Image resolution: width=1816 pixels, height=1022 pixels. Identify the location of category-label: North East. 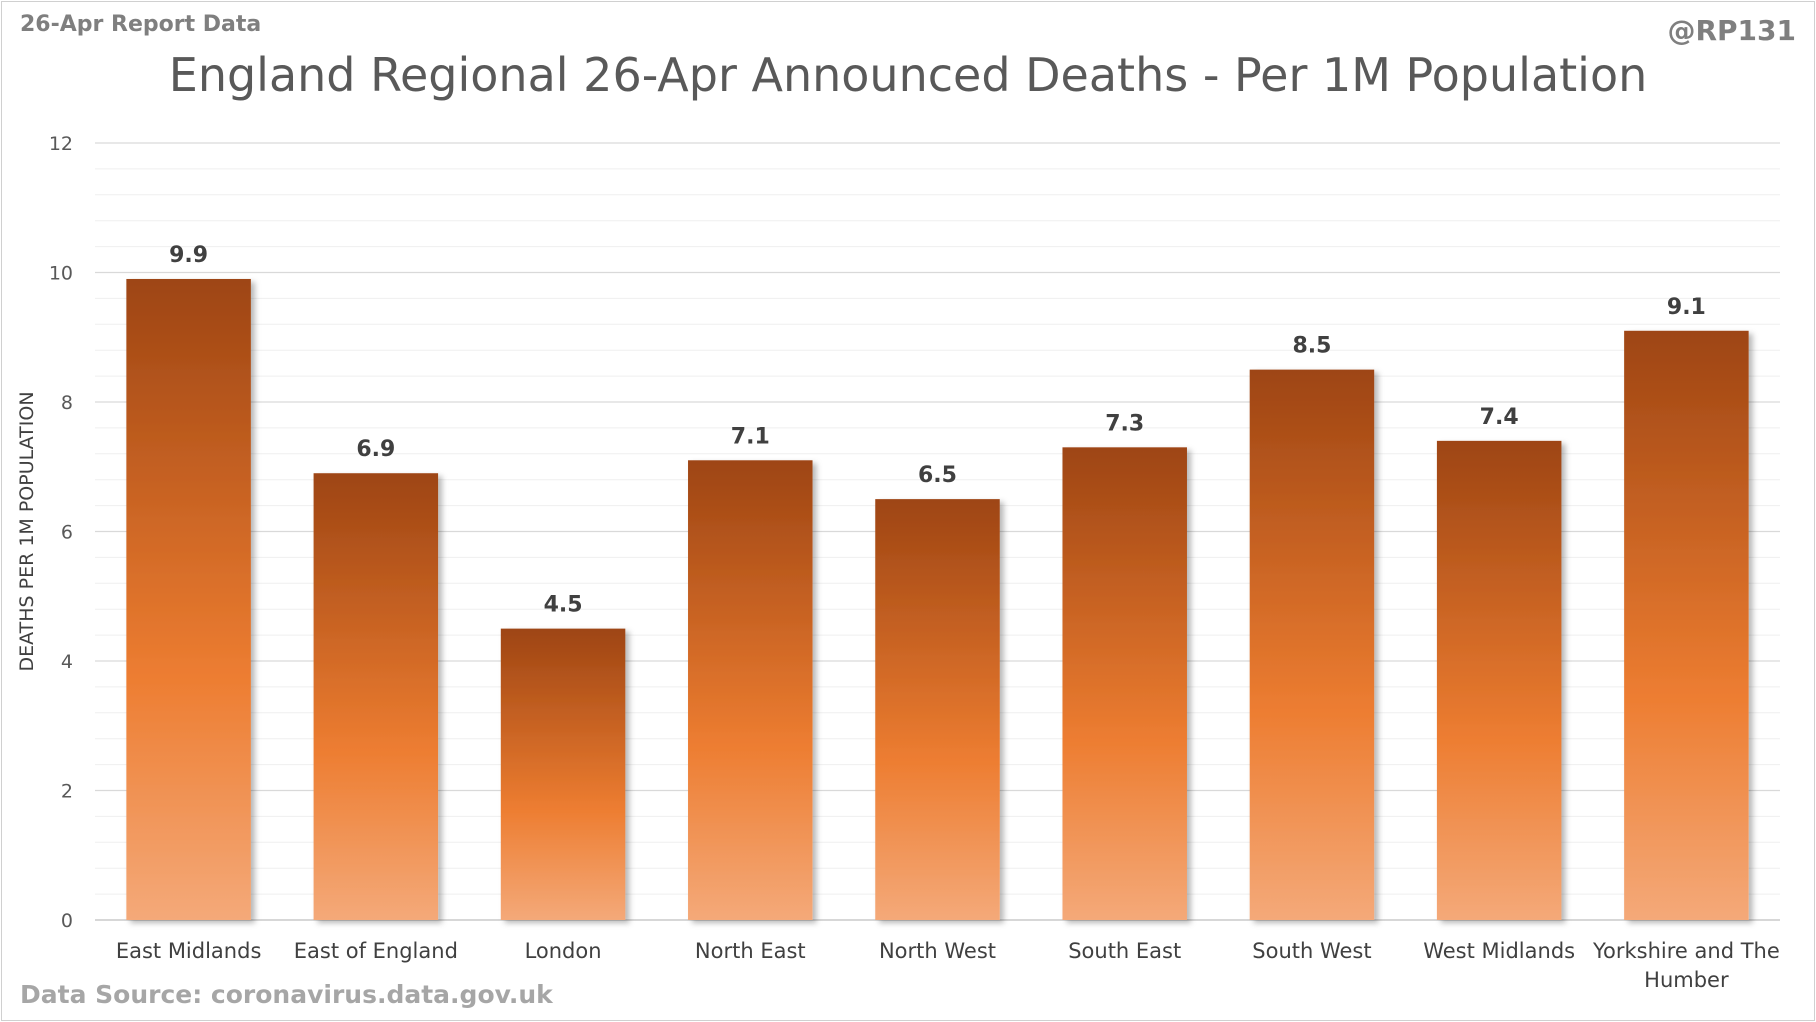
(750, 951).